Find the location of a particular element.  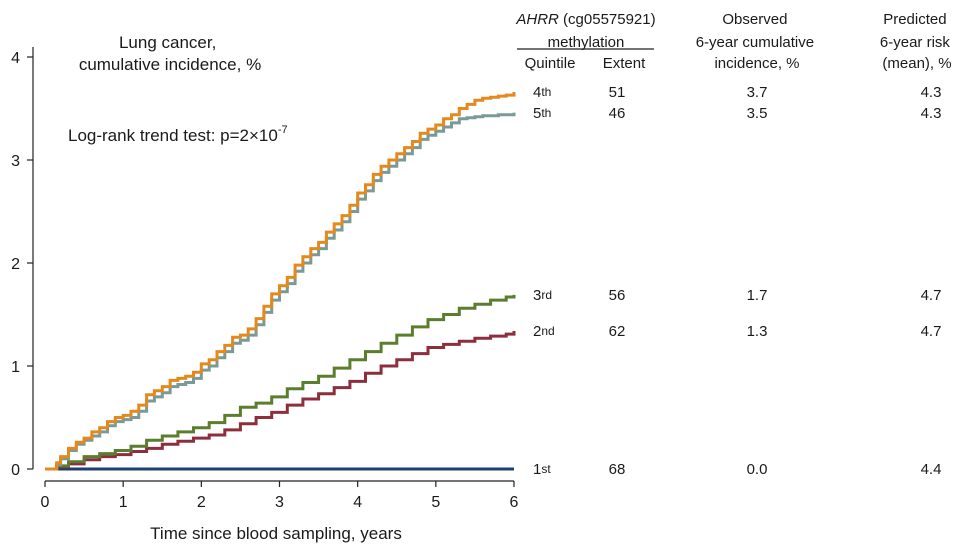

table-row-2nd: 2nd 62 1.3 4.7 is located at coordinates (737, 331).